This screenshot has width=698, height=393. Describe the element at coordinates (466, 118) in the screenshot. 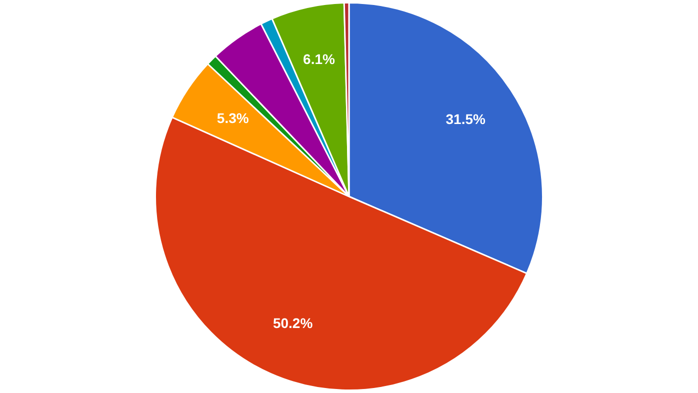

I see `data-label: 31.5%` at that location.